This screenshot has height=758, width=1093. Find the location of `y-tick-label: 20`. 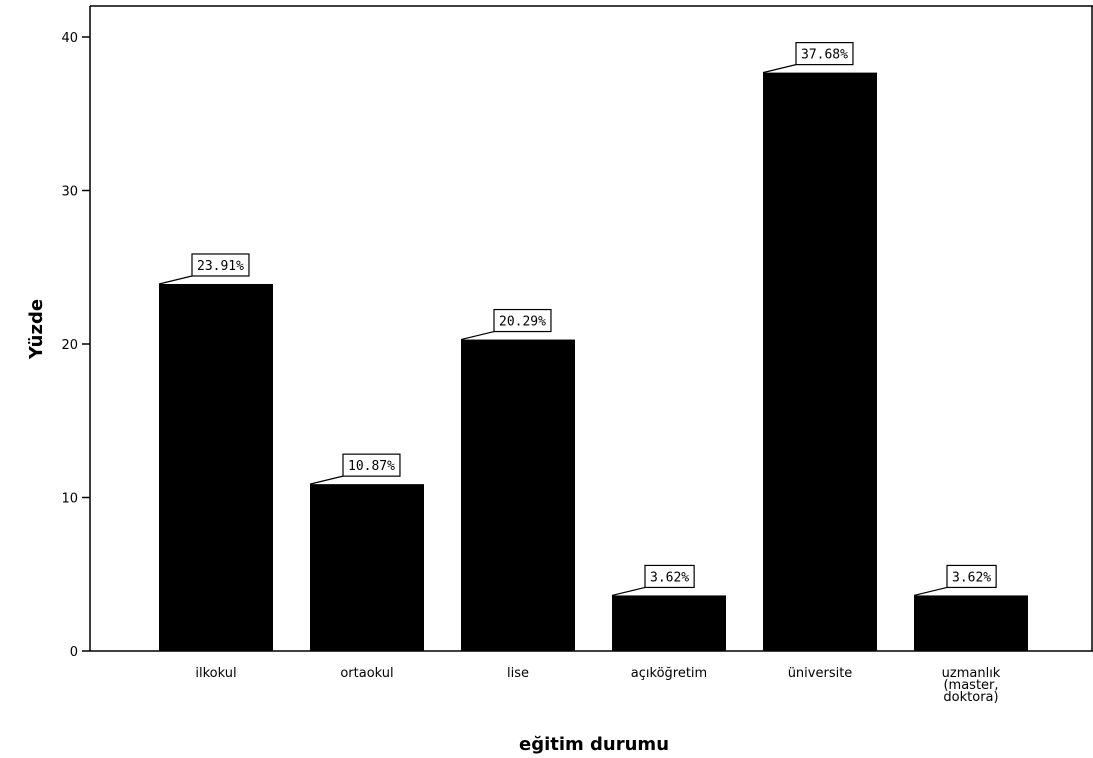

y-tick-label: 20 is located at coordinates (69, 345).